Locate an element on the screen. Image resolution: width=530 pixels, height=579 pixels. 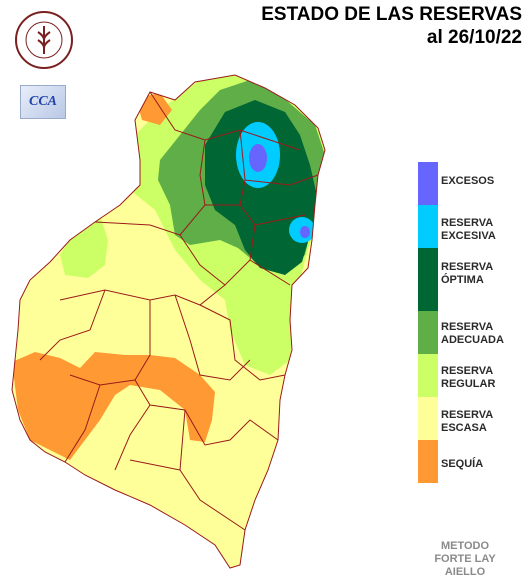
cca-logo: CCA is located at coordinates (43, 102).